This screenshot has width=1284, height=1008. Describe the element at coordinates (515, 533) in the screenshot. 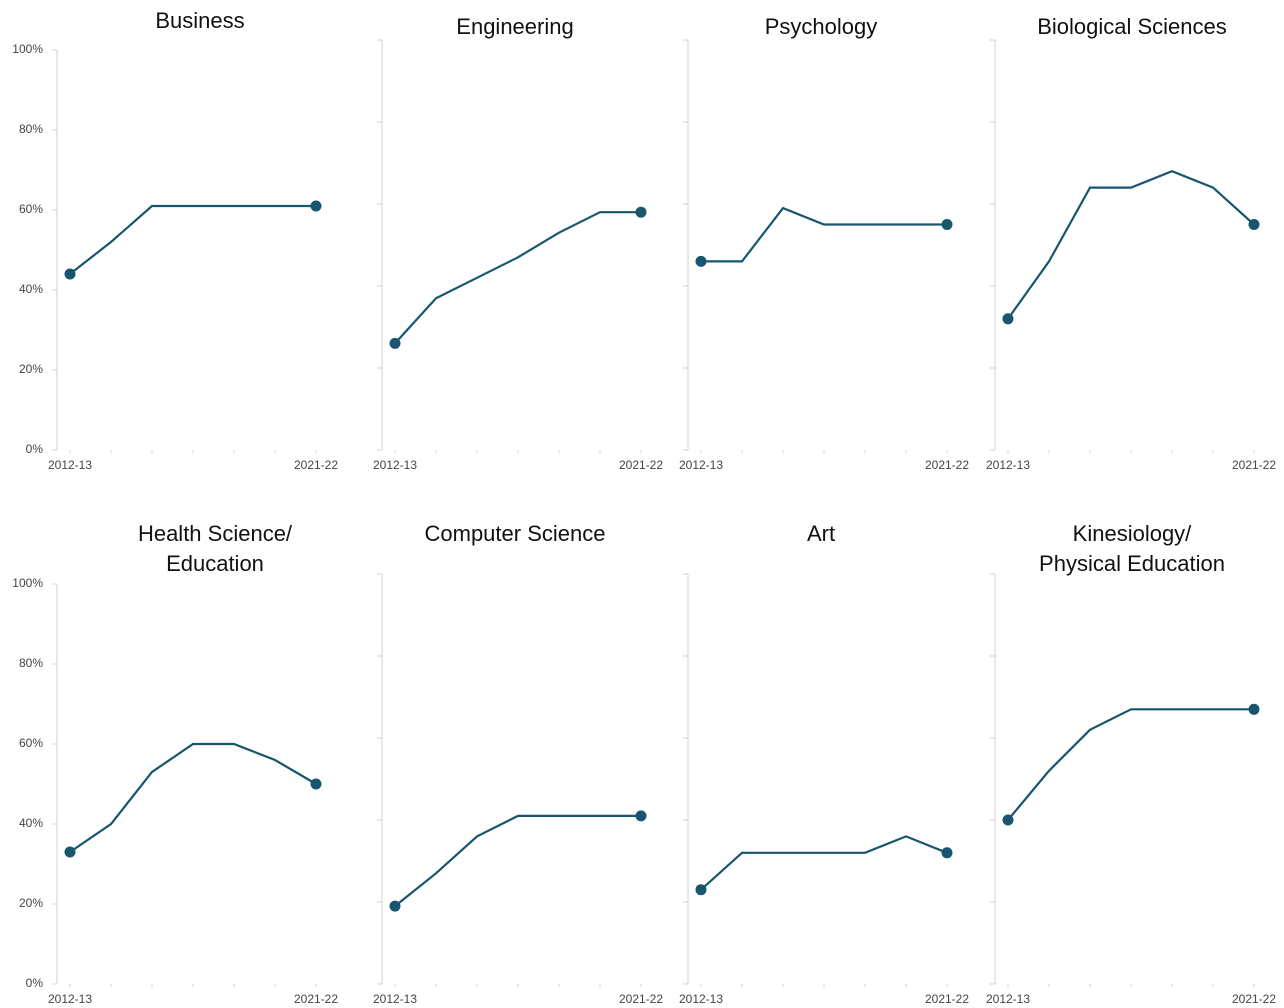

I see `panel-title: Computer Science` at that location.